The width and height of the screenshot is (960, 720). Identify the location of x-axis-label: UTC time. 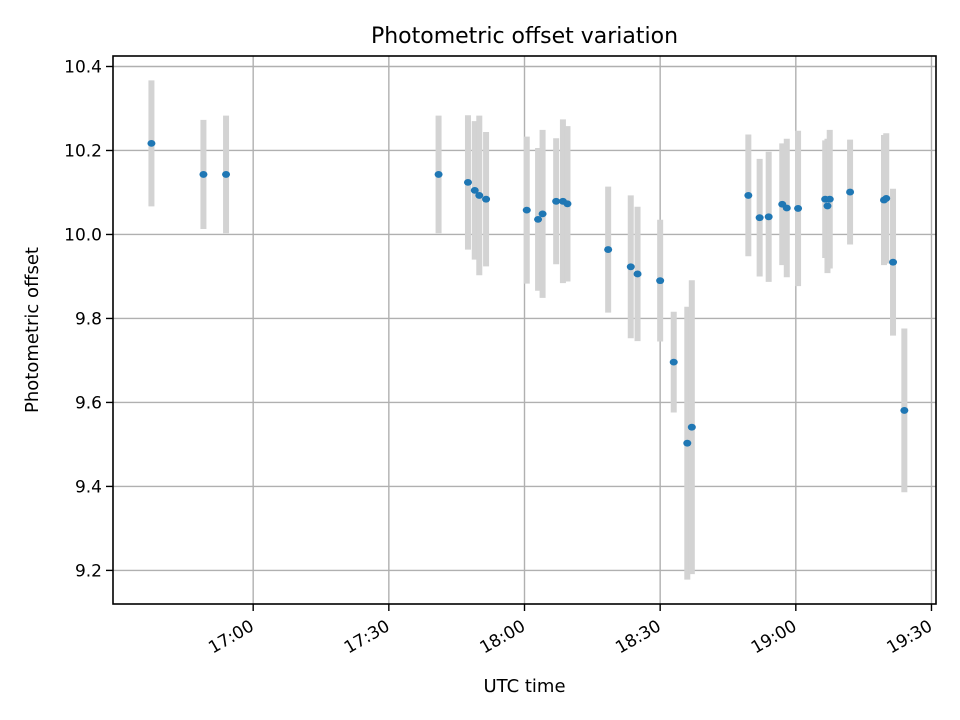
(524, 686).